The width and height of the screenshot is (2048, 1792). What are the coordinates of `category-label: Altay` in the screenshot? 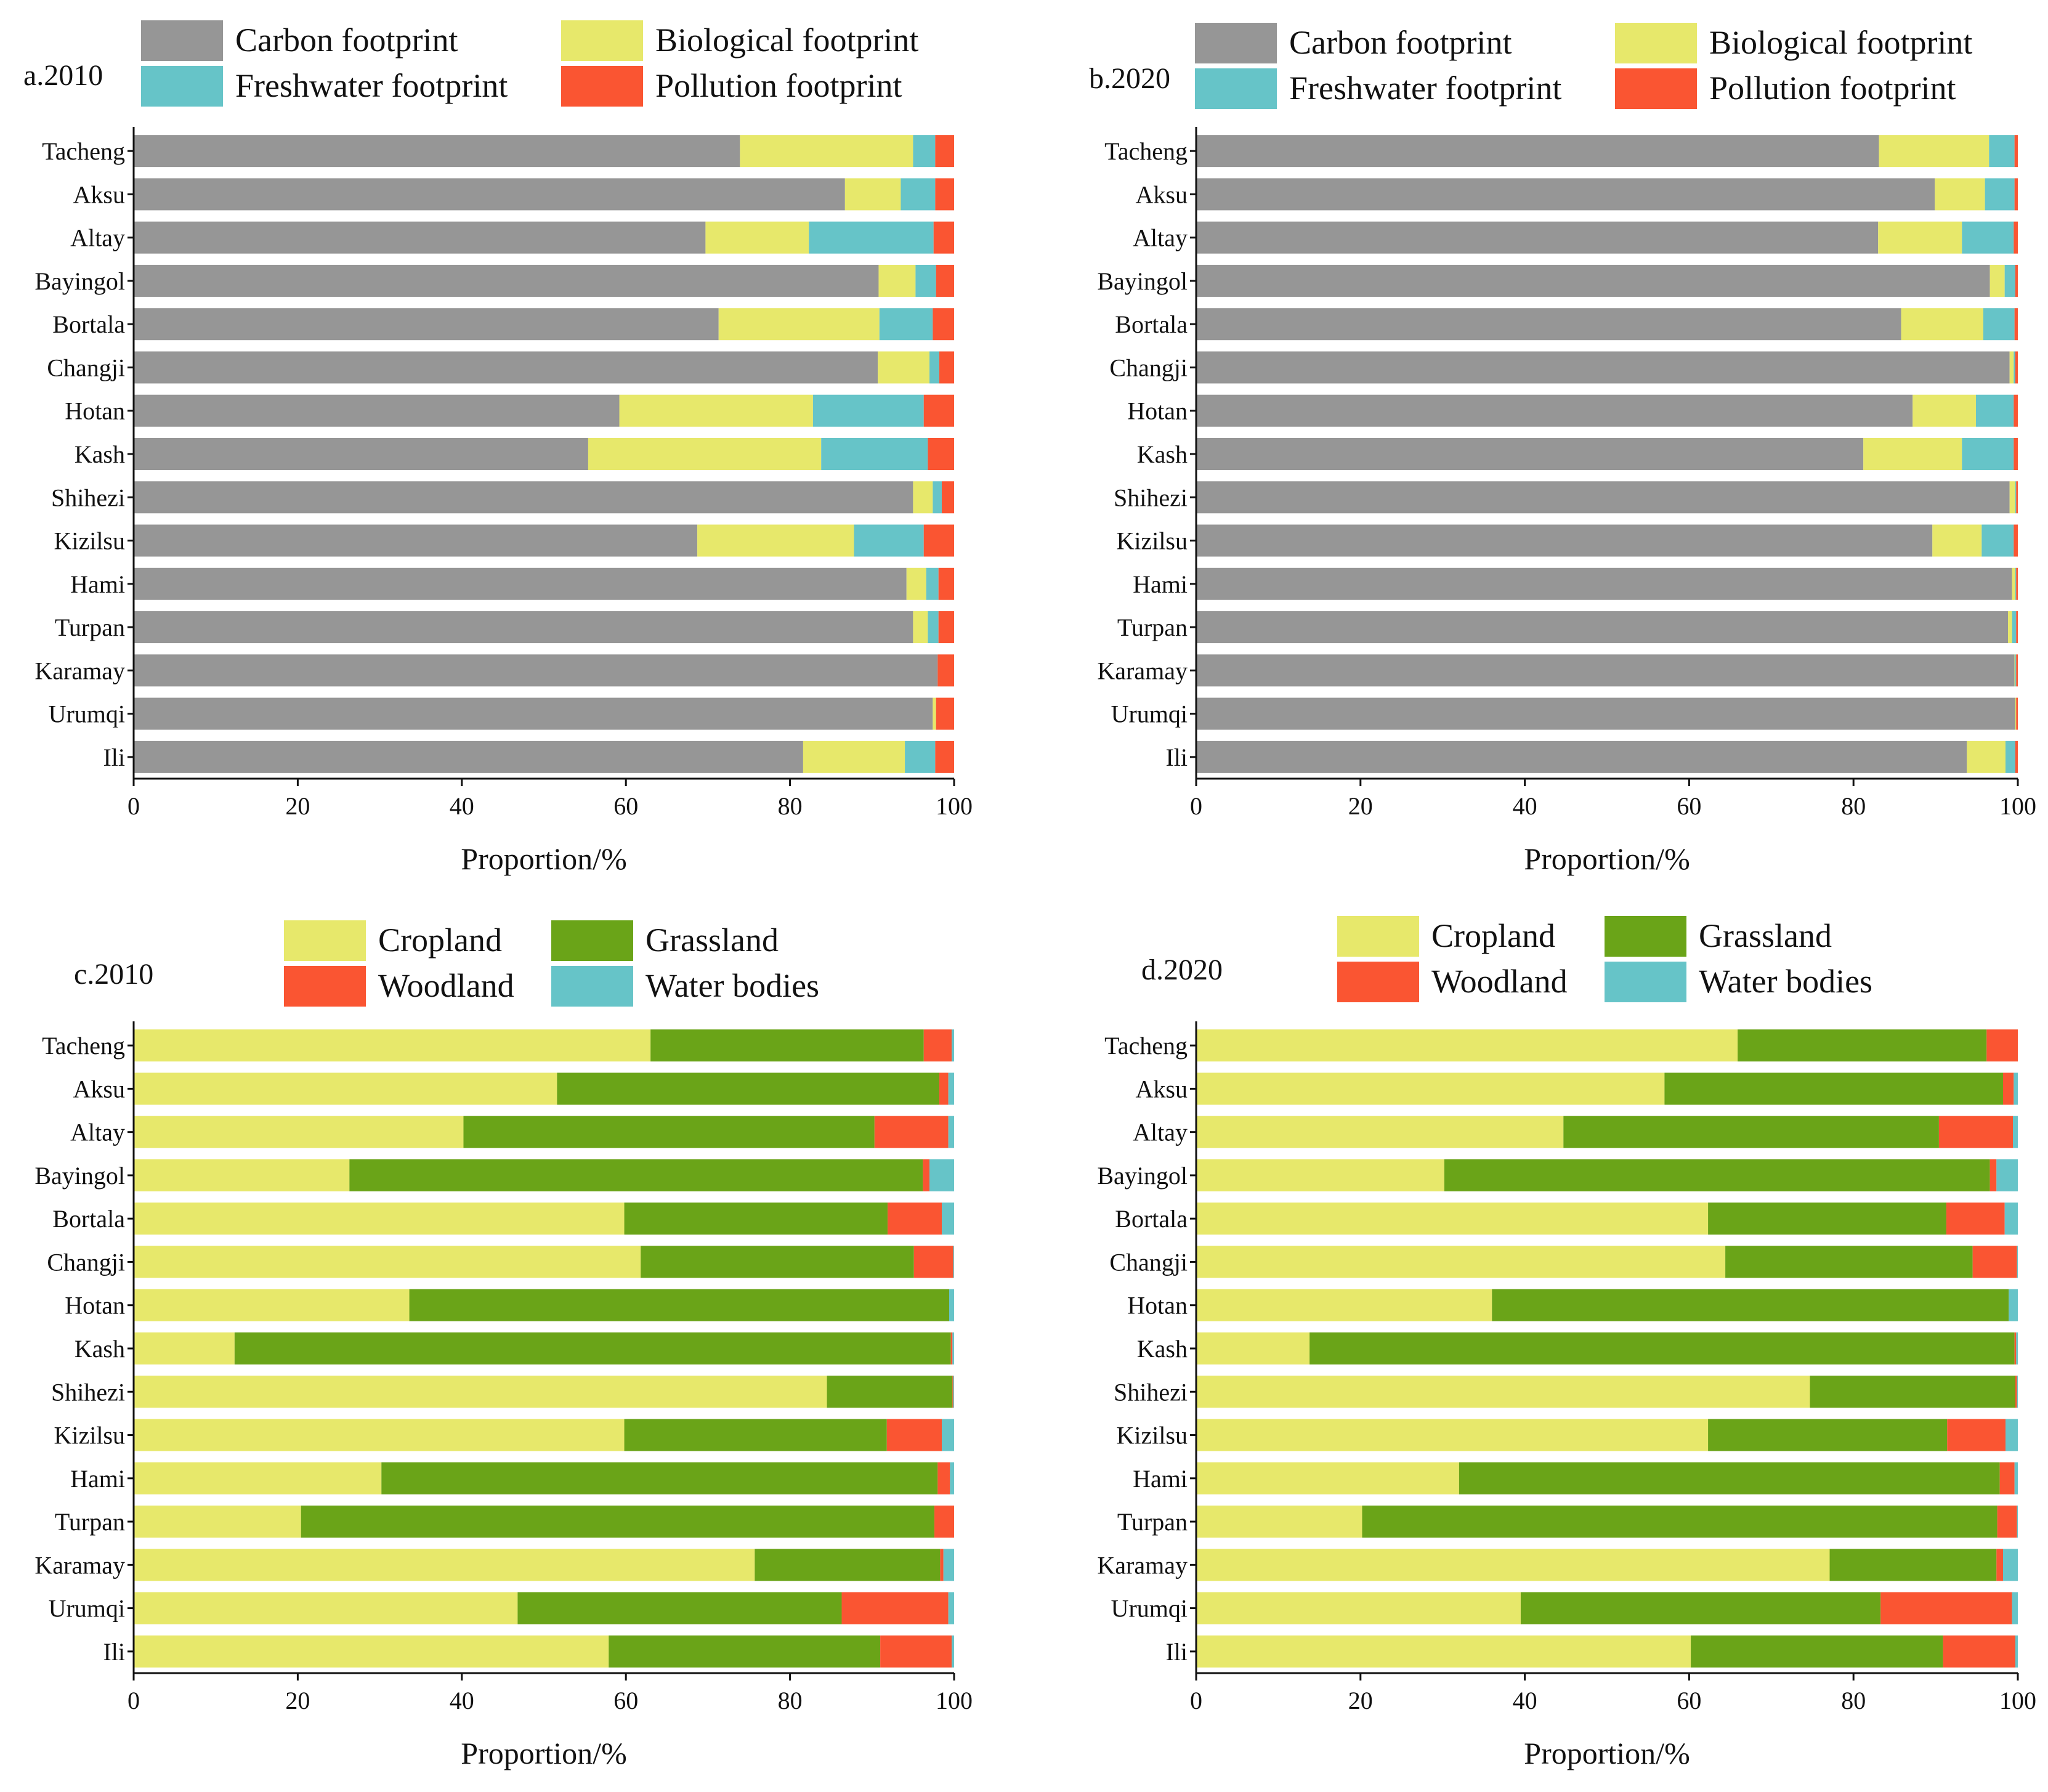 It's located at (97, 1132).